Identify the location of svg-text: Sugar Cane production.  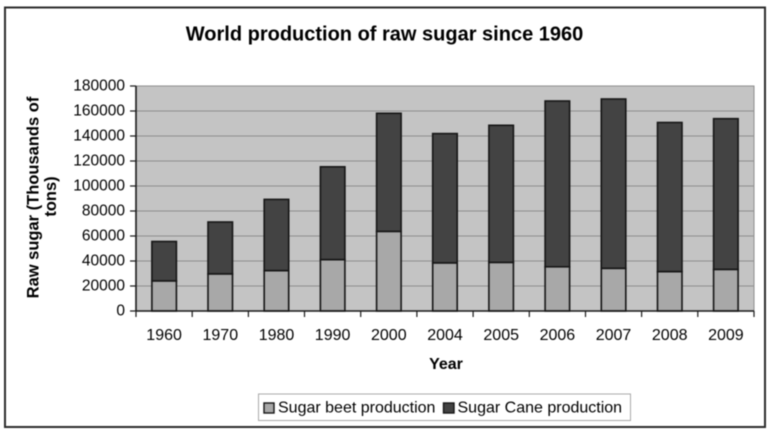
(540, 408).